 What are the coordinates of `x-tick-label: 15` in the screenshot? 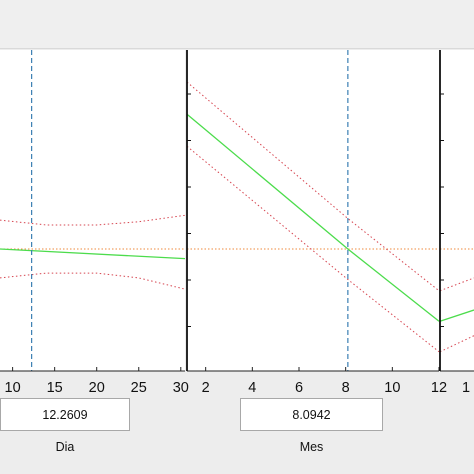 It's located at (55, 388).